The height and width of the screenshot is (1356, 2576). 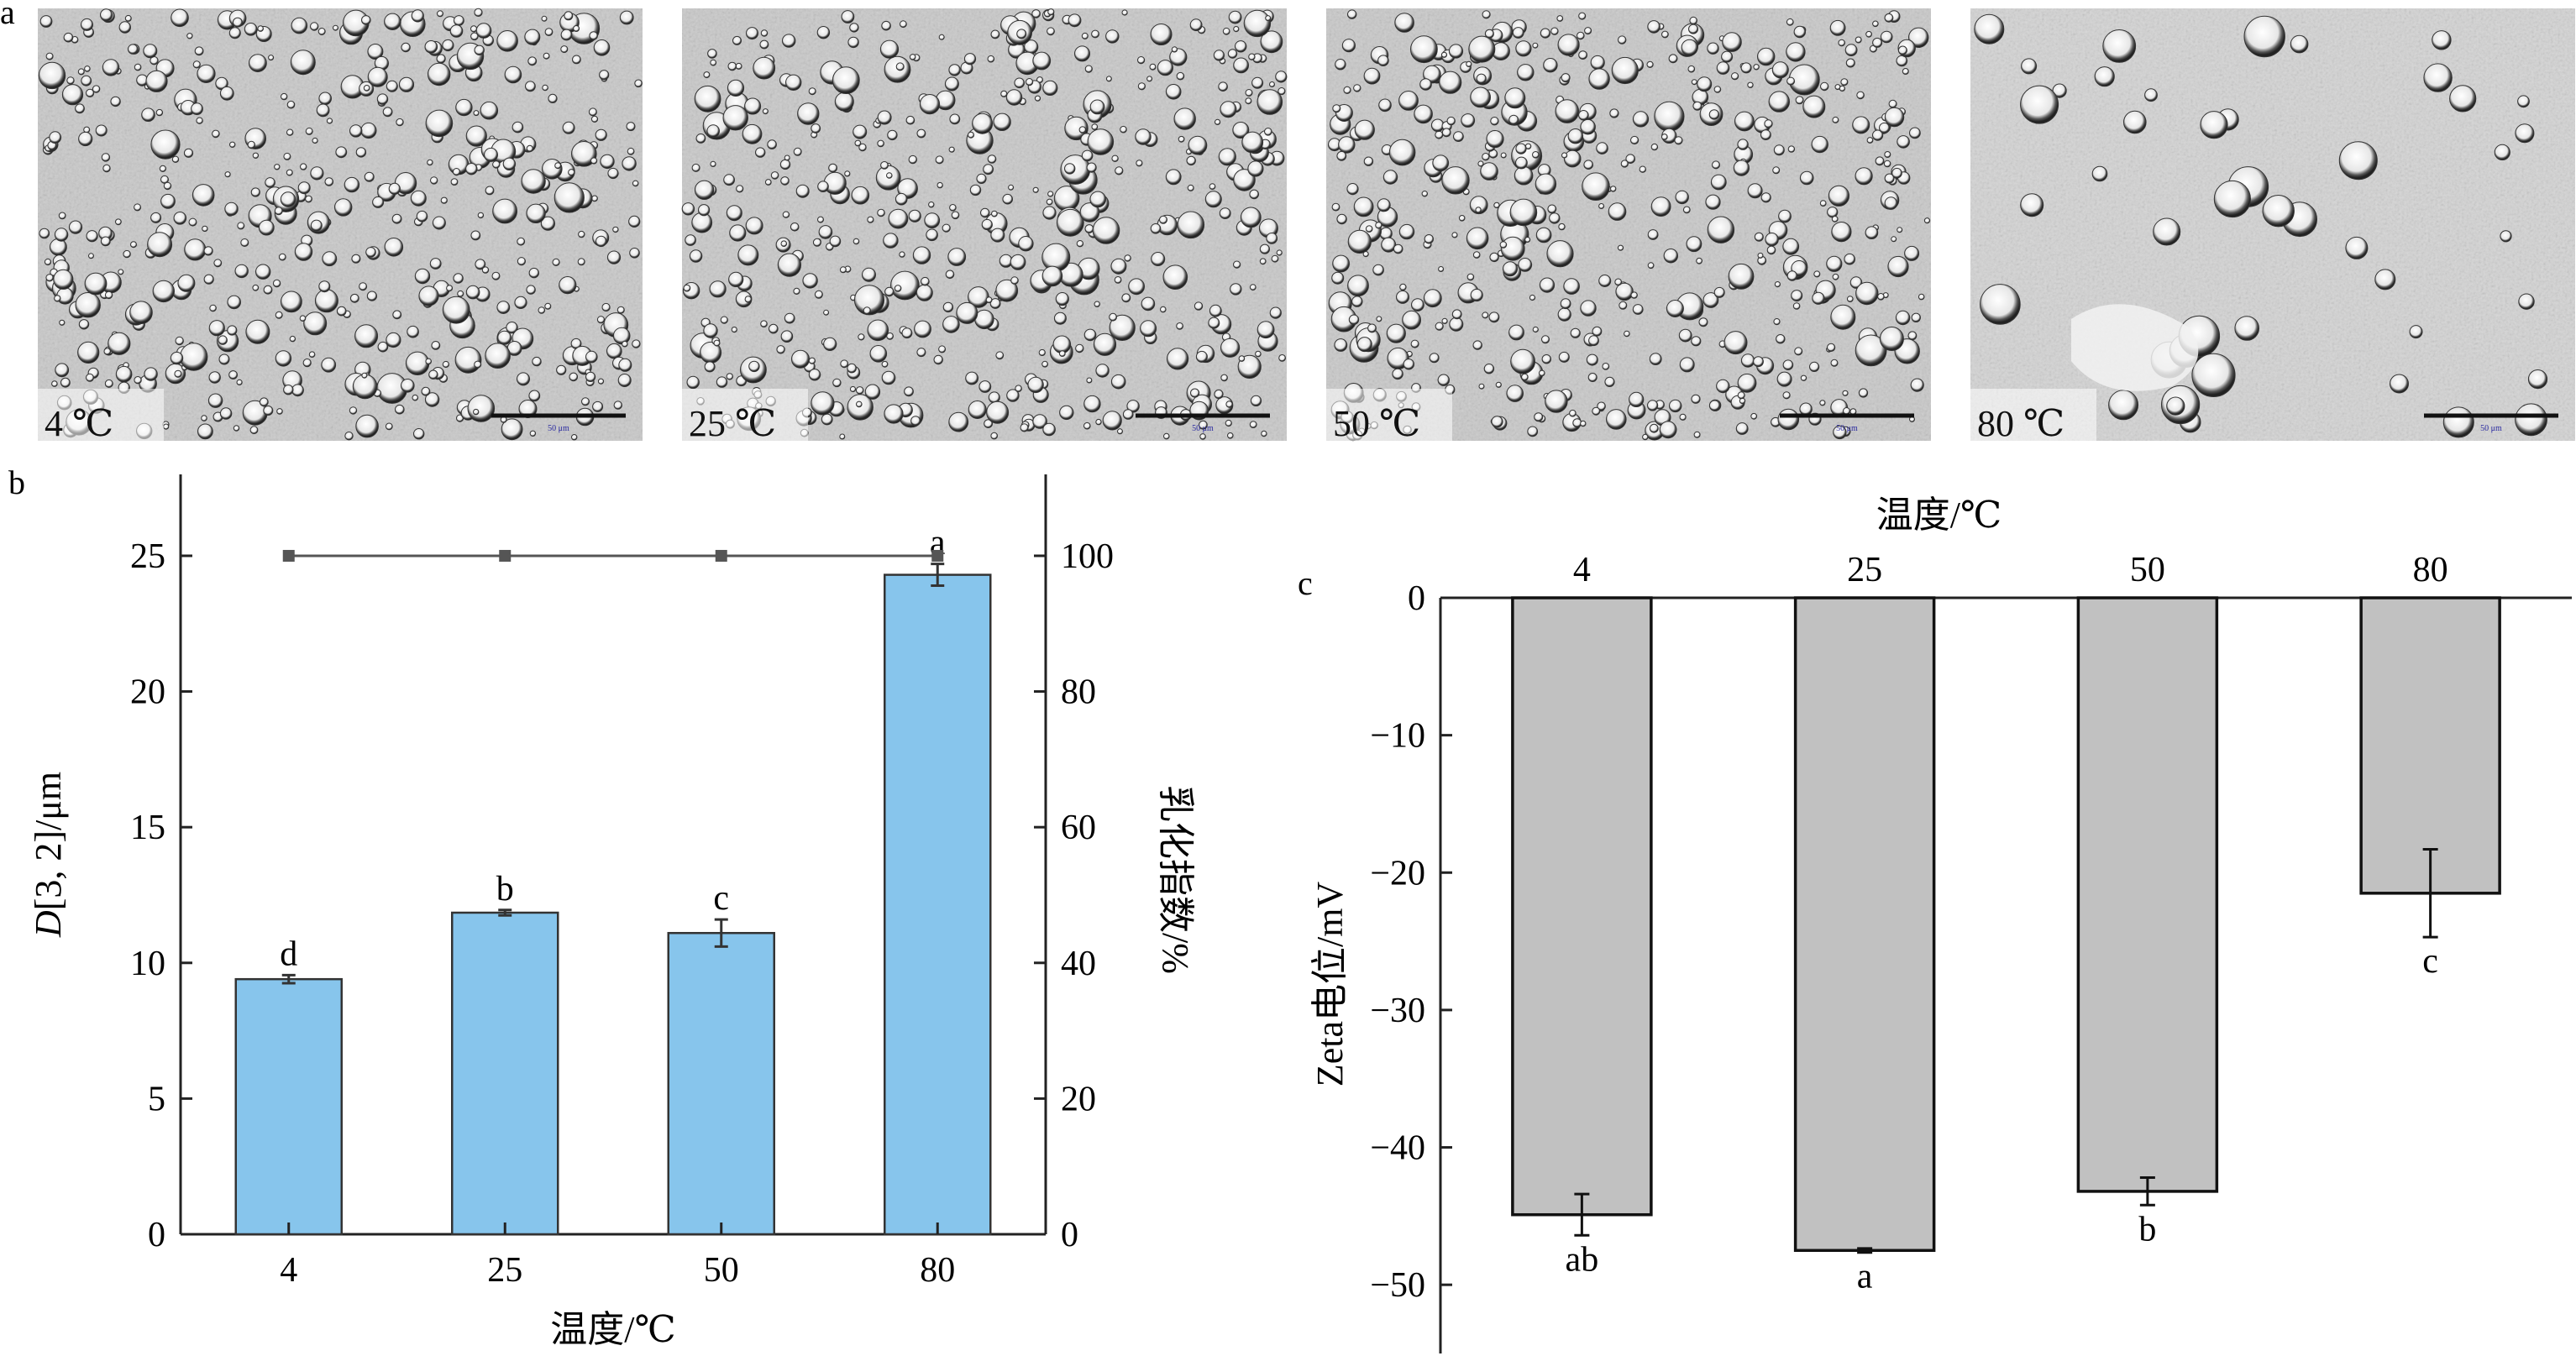 I want to click on label-backdrop, so click(x=745, y=415).